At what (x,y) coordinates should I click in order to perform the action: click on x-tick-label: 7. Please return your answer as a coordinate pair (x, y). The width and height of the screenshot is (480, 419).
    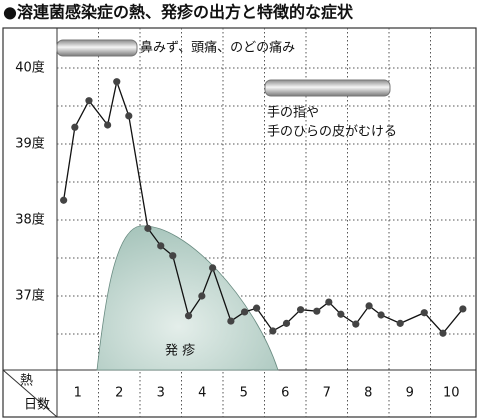
    Looking at the image, I should click on (327, 393).